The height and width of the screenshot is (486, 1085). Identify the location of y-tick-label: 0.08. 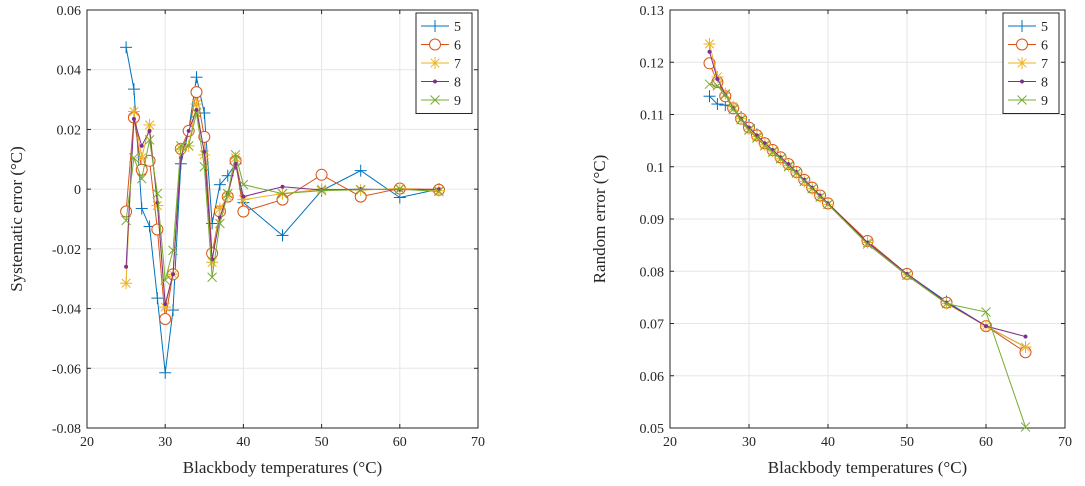
(652, 272).